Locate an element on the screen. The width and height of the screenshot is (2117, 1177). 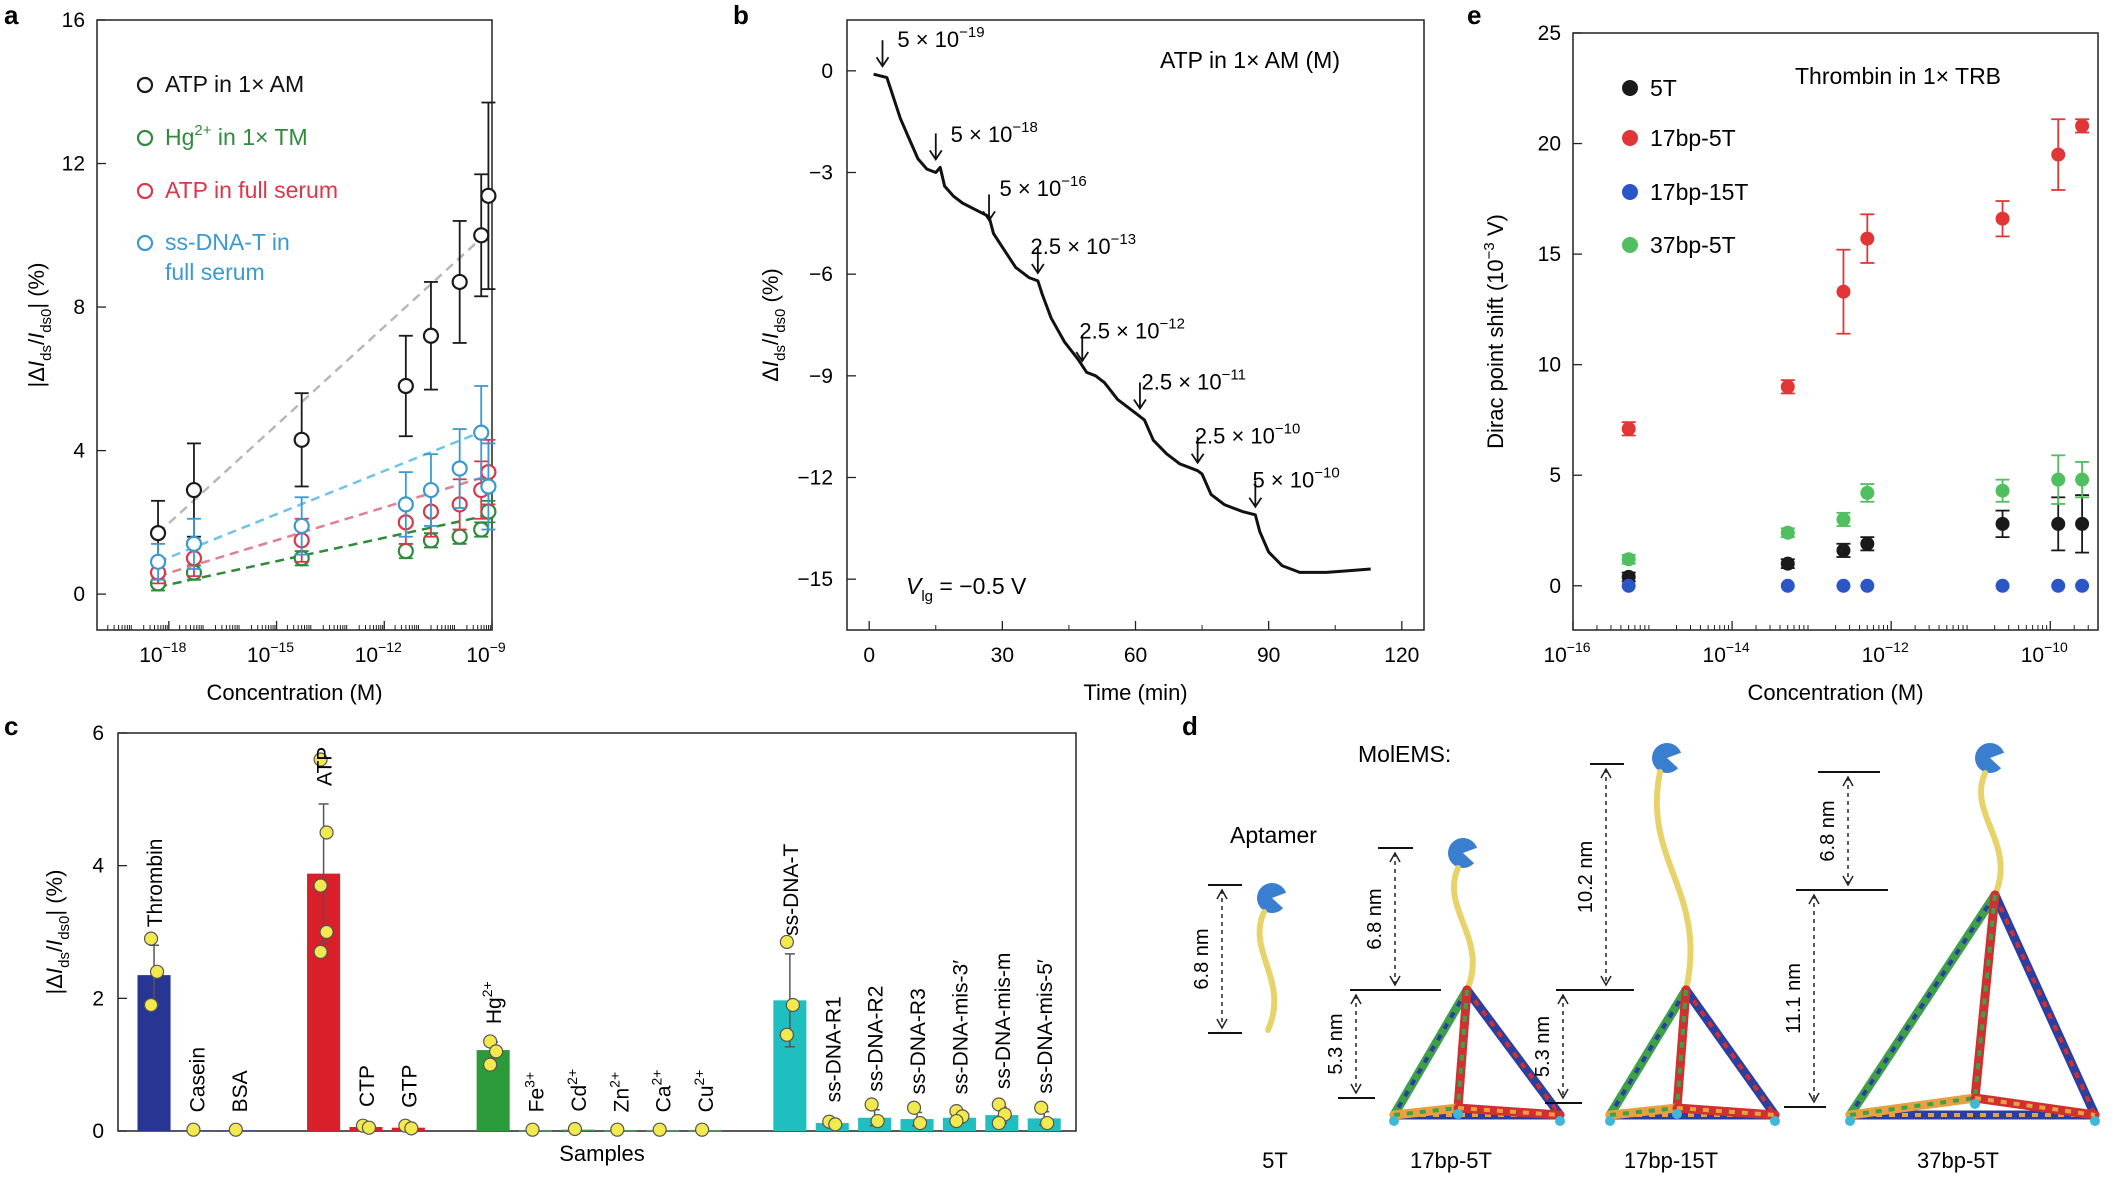
bar-label-text: ss-DNA-T is located at coordinates (791, 890).